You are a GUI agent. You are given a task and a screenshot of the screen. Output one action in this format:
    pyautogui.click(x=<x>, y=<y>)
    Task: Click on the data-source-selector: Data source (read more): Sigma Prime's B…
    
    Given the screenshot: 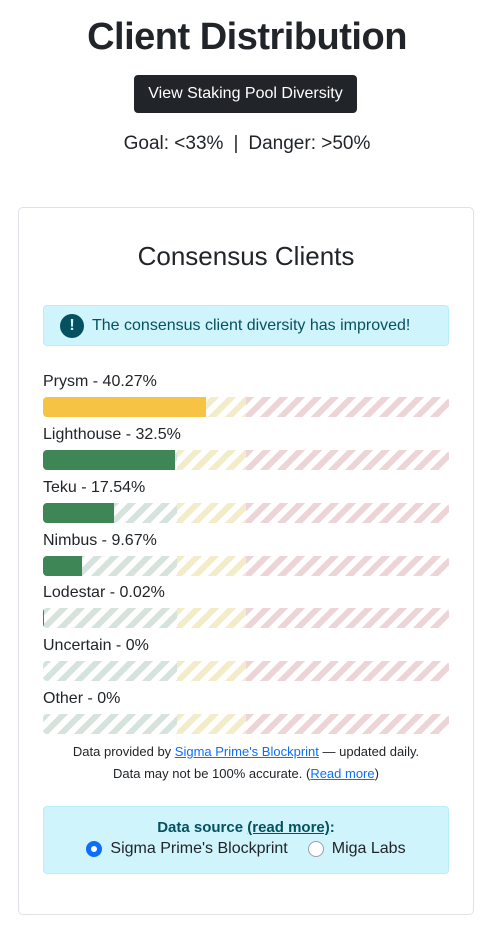 What is the action you would take?
    pyautogui.click(x=246, y=840)
    